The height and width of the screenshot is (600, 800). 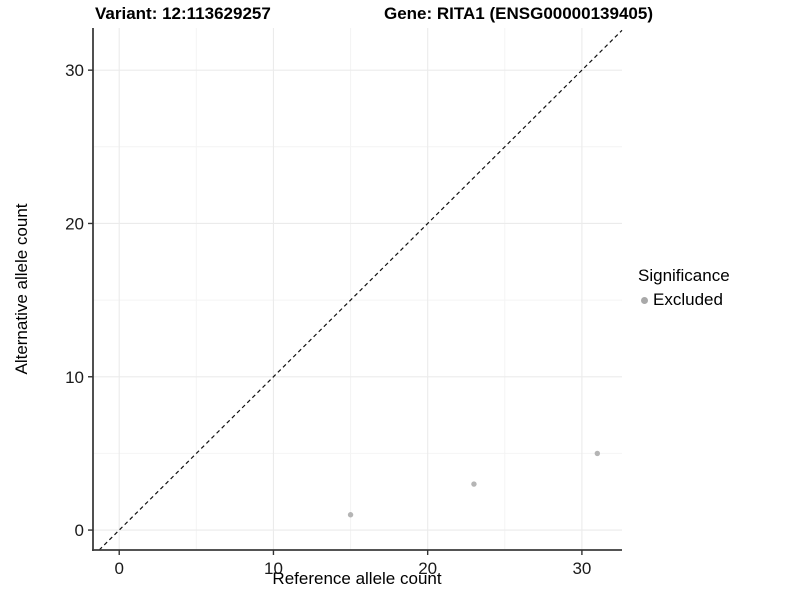 What do you see at coordinates (427, 568) in the screenshot?
I see `x-tick-label: 20` at bounding box center [427, 568].